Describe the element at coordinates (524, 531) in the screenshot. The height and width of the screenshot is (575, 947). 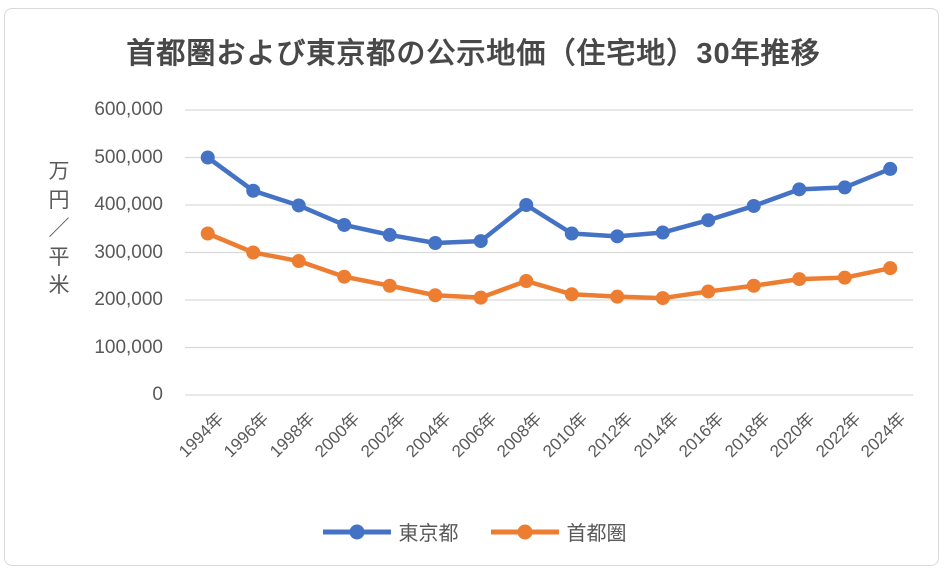
I see `shutoken-series-swatch` at that location.